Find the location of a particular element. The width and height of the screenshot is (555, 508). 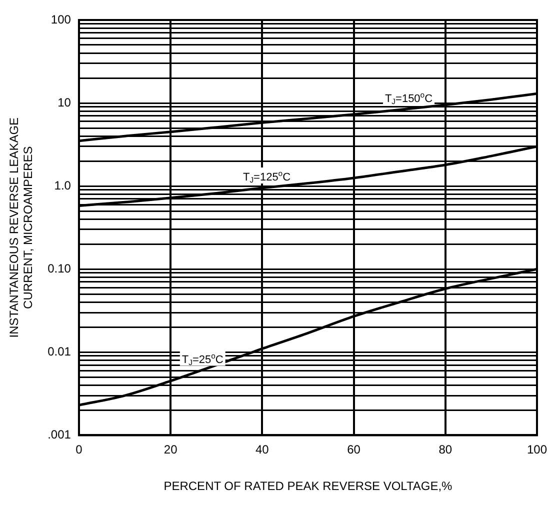

y-tick-label: 0.10 is located at coordinates (60, 268).